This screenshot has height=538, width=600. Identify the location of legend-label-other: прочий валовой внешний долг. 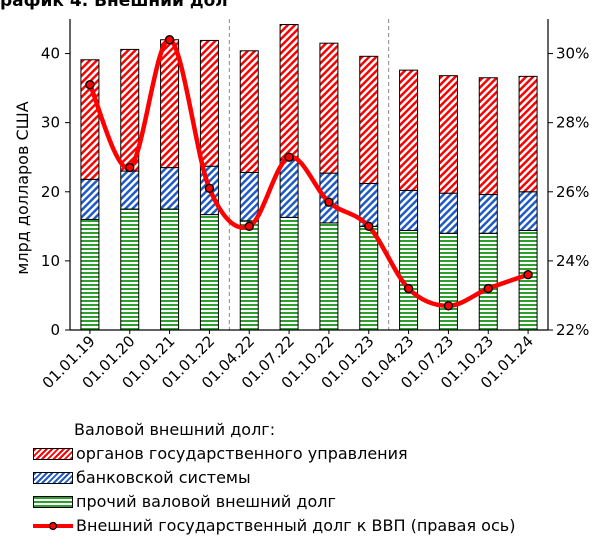
(206, 501).